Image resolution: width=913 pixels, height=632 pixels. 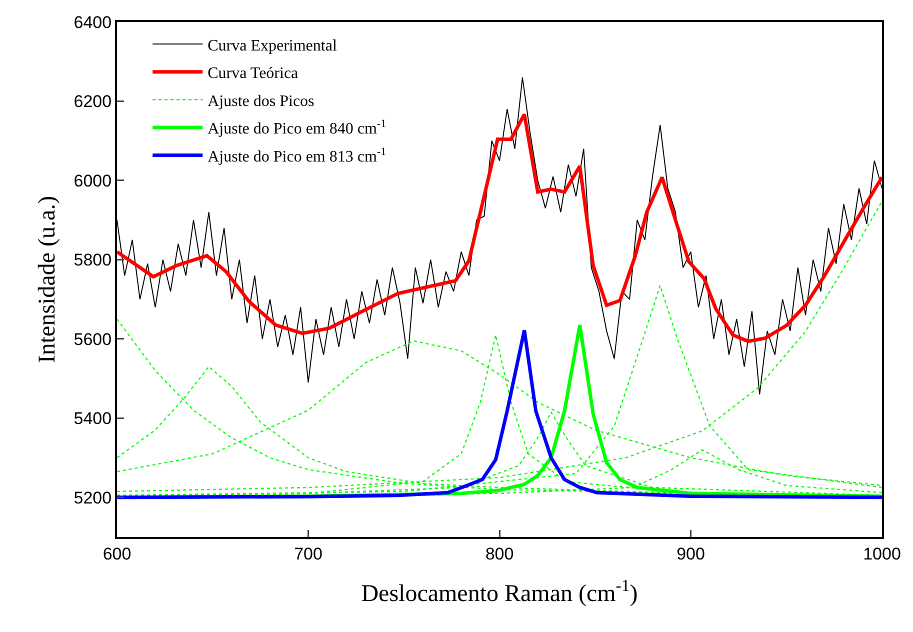 What do you see at coordinates (93, 180) in the screenshot?
I see `y-tick-label: 6000` at bounding box center [93, 180].